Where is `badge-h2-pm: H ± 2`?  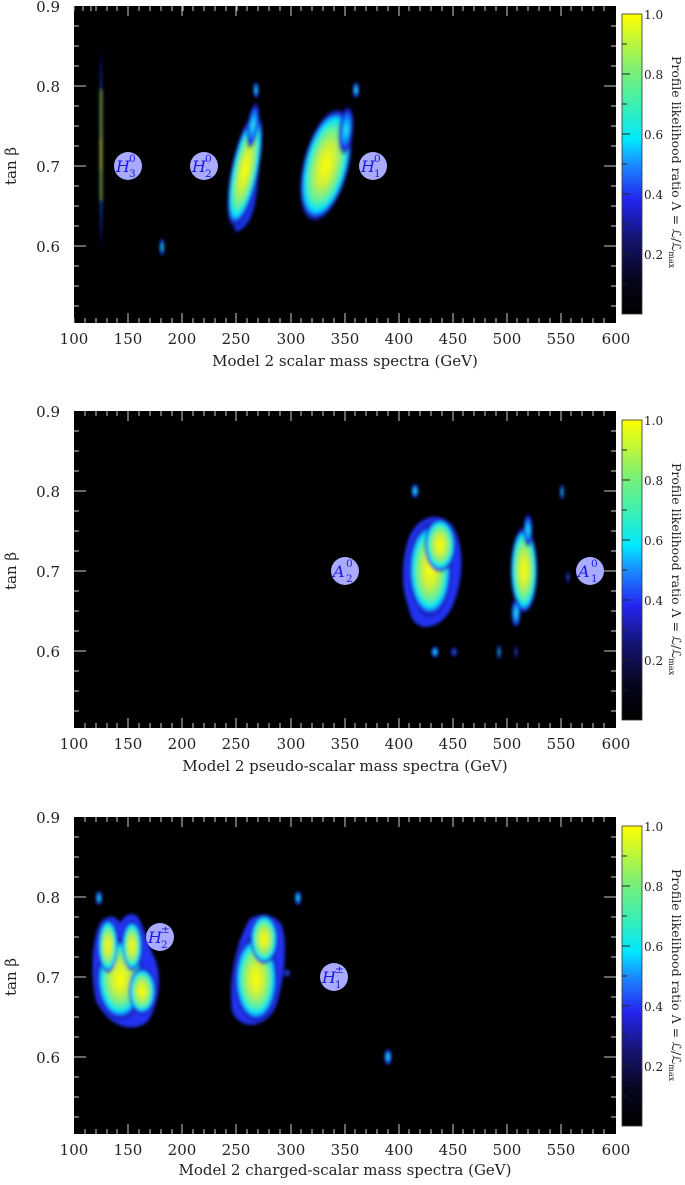
badge-h2-pm: H ± 2 is located at coordinates (160, 937).